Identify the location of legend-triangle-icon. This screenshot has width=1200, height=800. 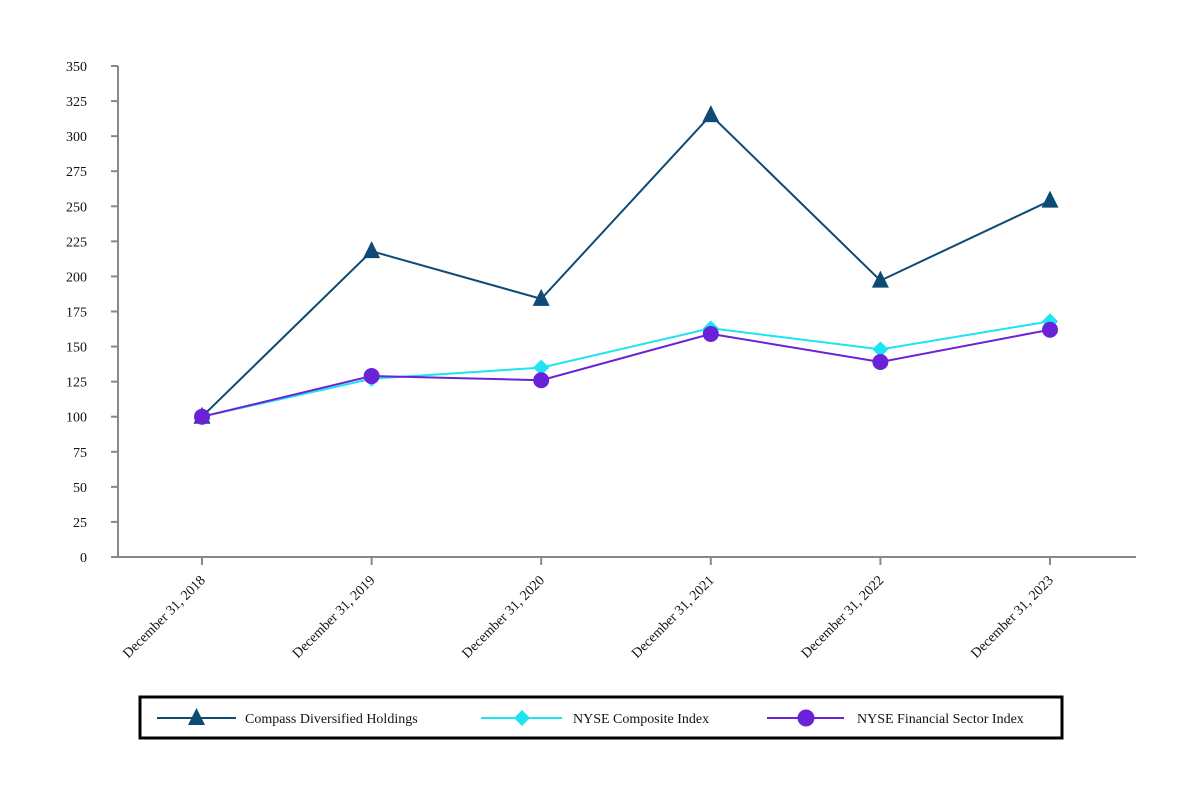
(196, 716).